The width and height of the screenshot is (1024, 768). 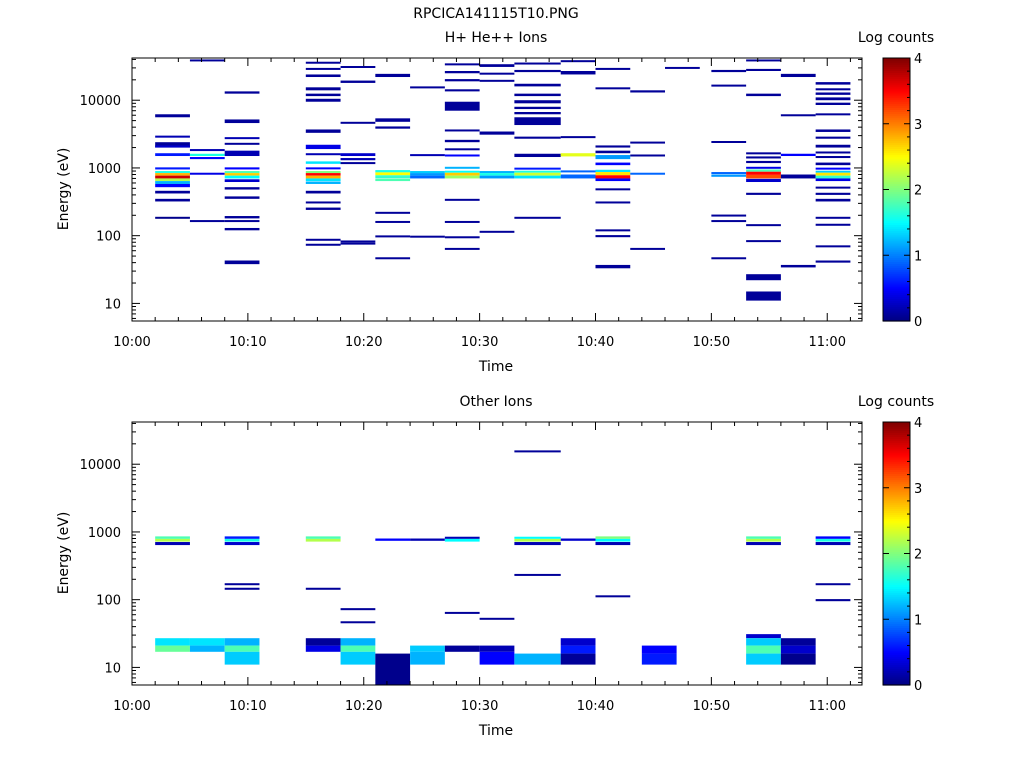 I want to click on colorbar-label: Log counts, so click(x=896, y=402).